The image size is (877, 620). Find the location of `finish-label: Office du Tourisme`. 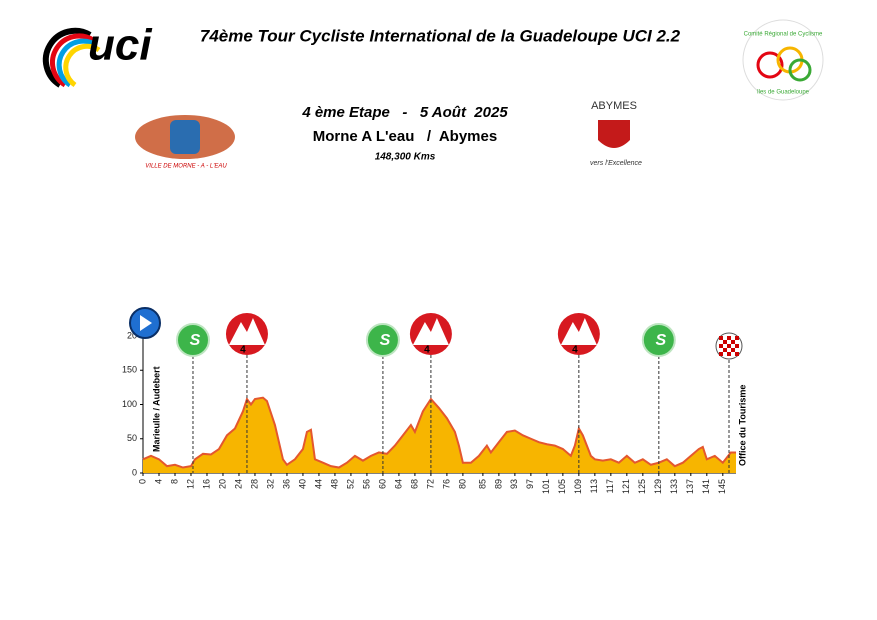

finish-label: Office du Tourisme is located at coordinates (742, 425).